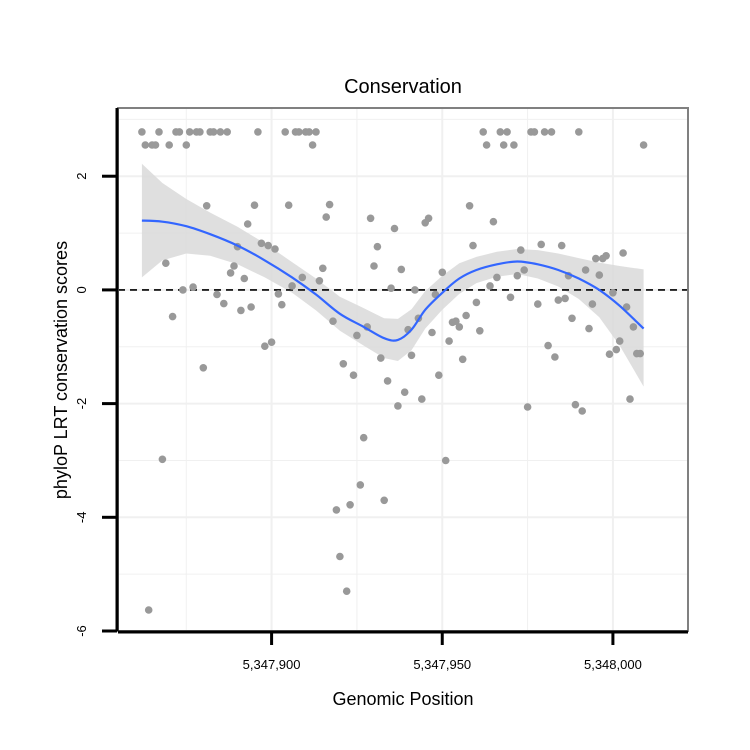 The image size is (750, 750). I want to click on smooth-line-layer, so click(393, 280).